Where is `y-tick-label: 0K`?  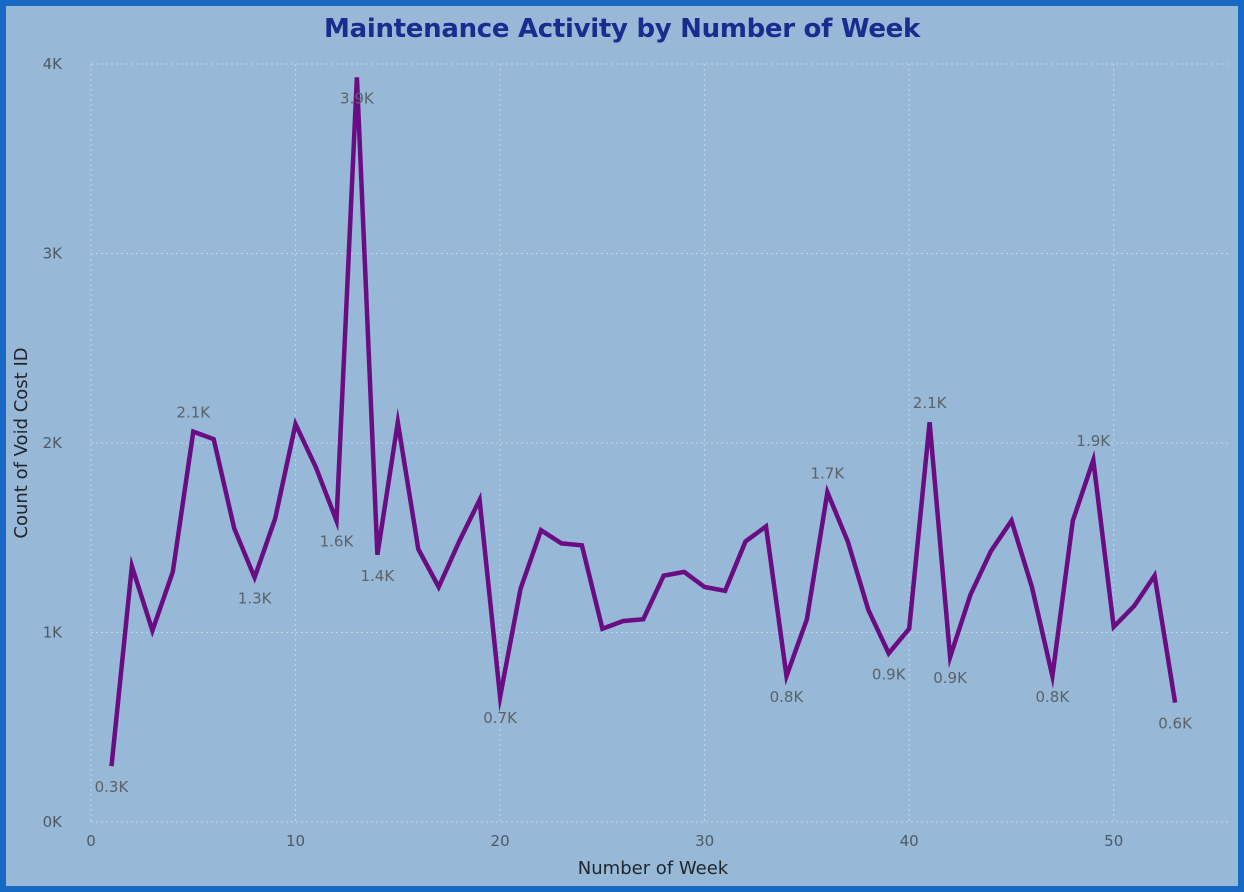
y-tick-label: 0K is located at coordinates (53, 822).